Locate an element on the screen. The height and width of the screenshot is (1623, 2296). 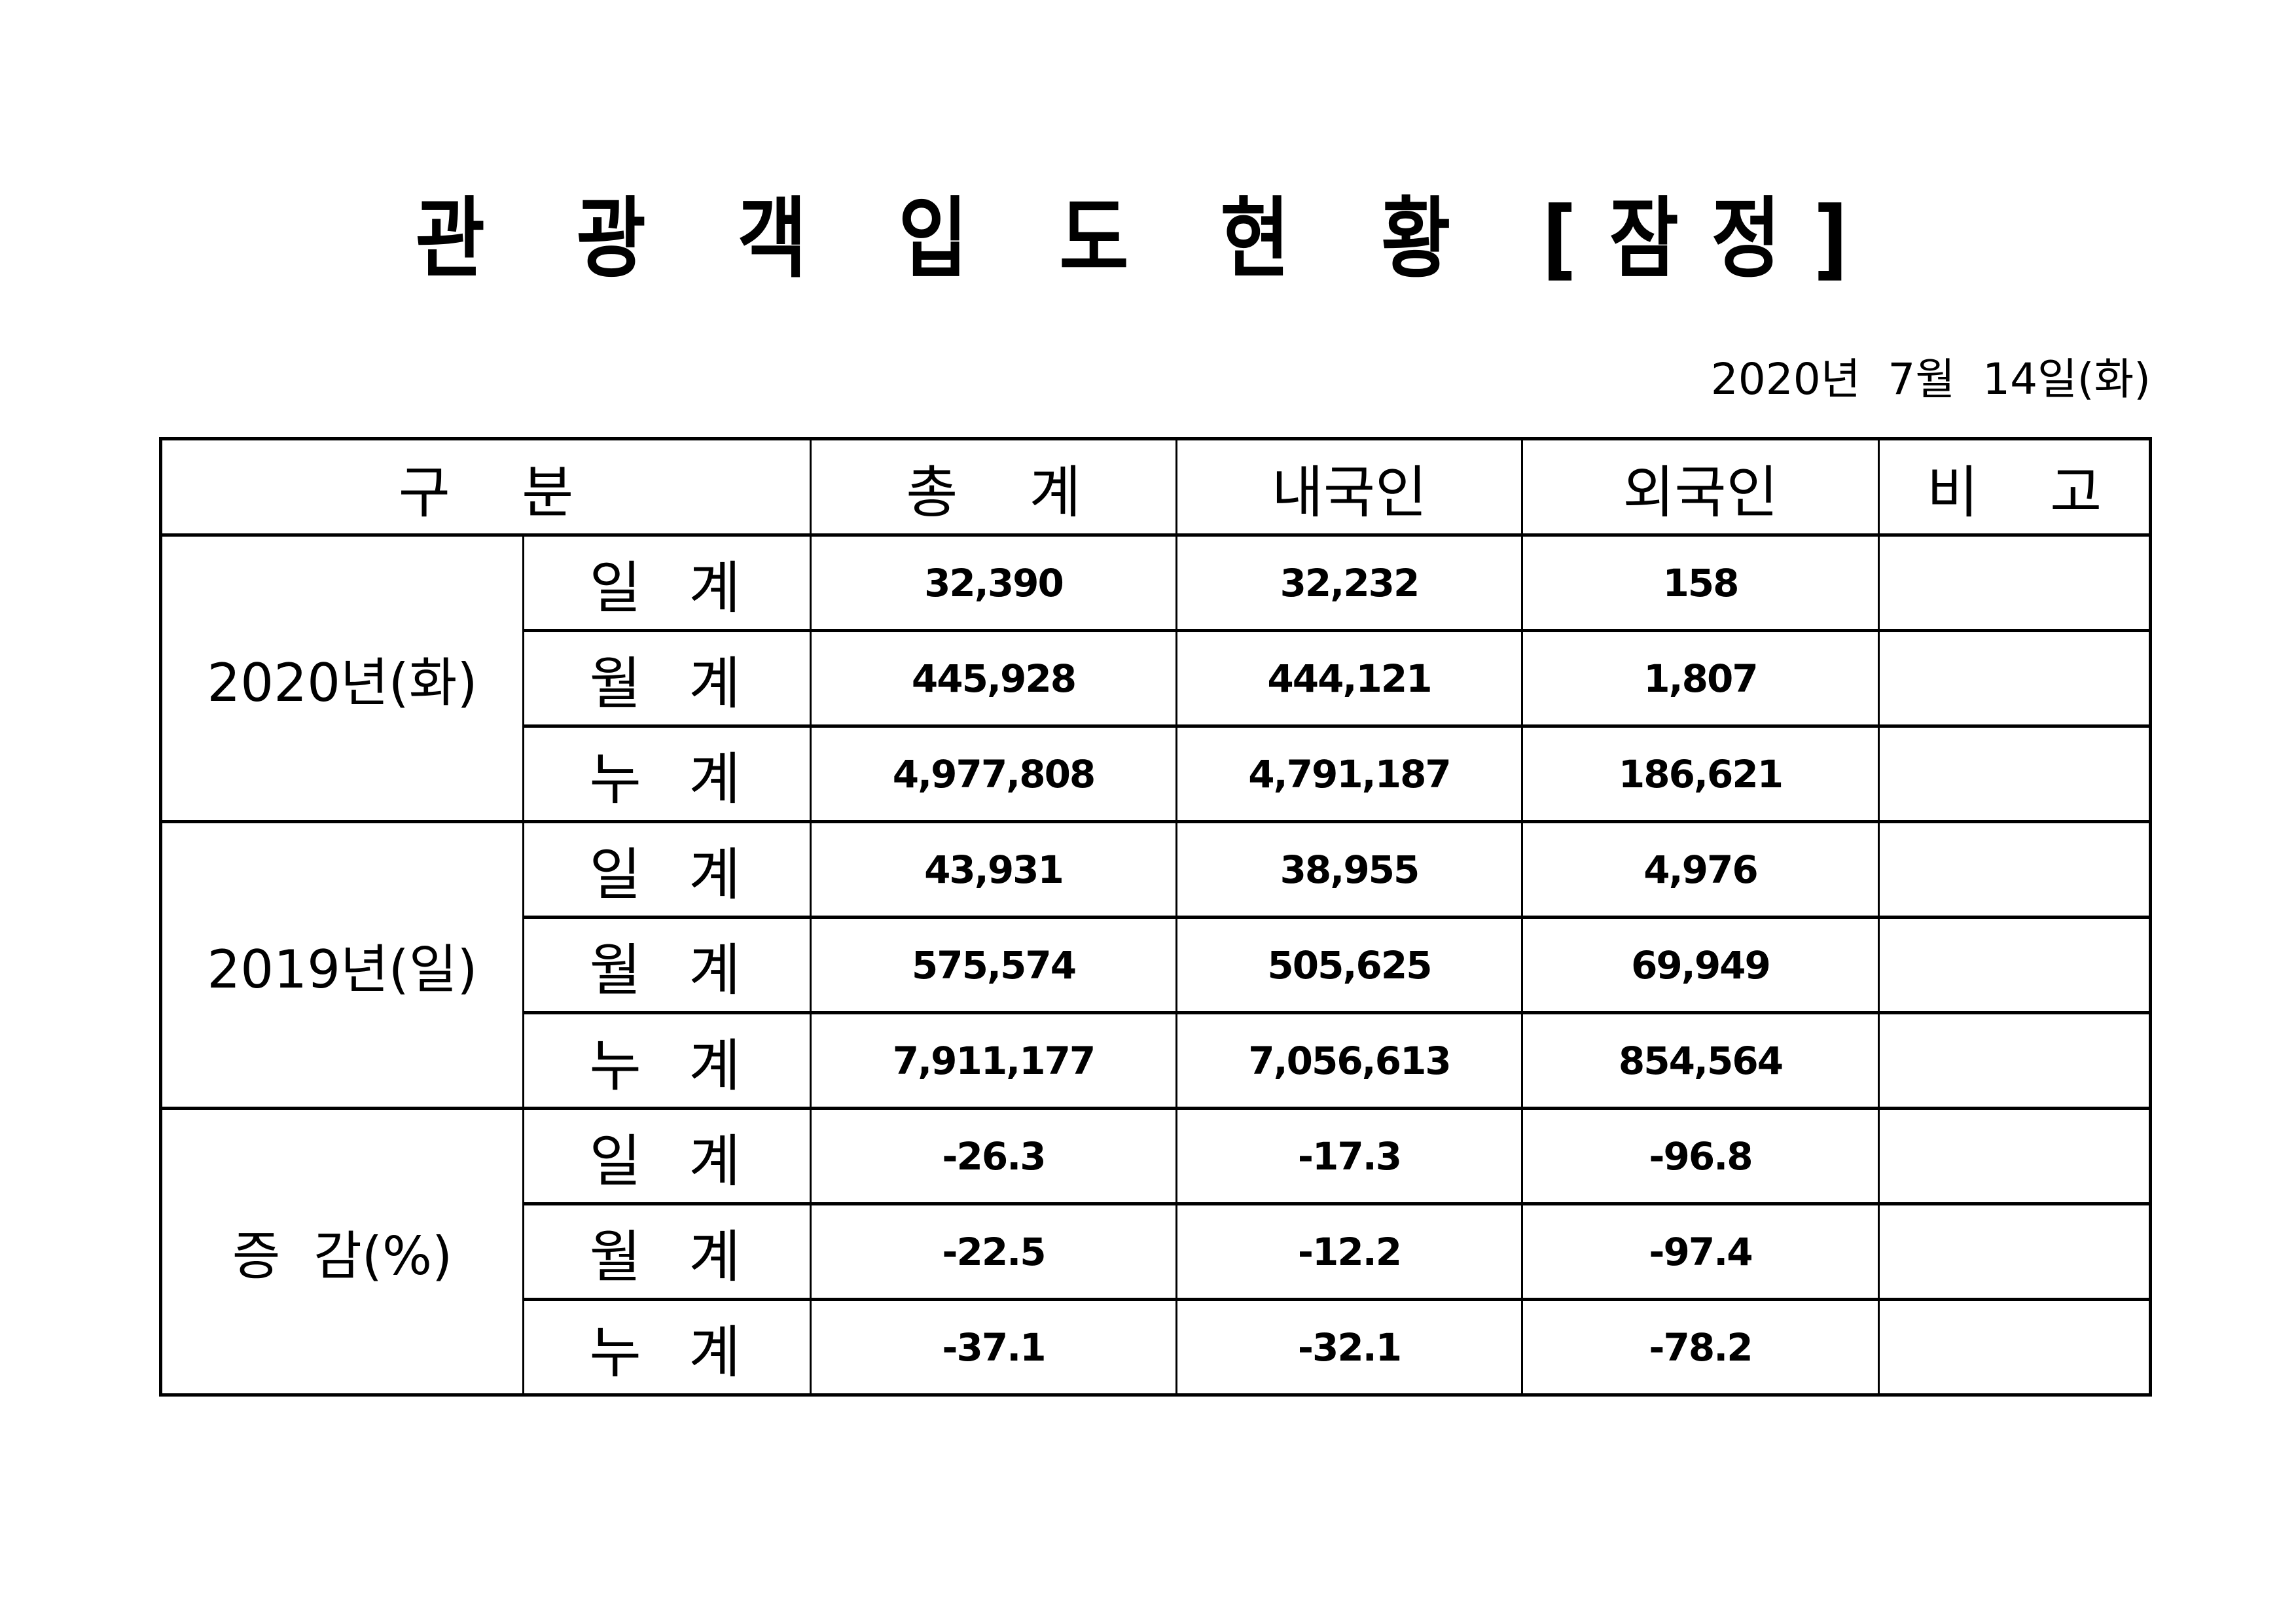
header-domestic: 내국인 is located at coordinates (1349, 487).